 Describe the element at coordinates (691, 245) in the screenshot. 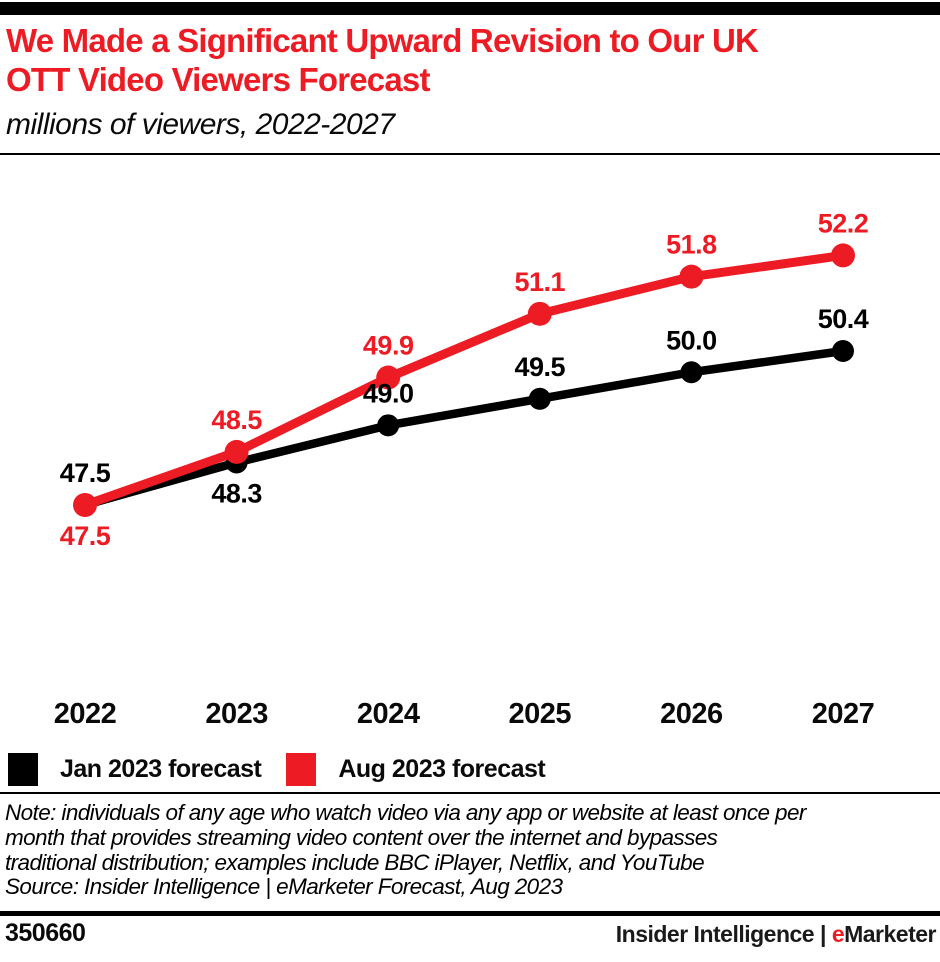

I see `data-label: 51.8` at that location.